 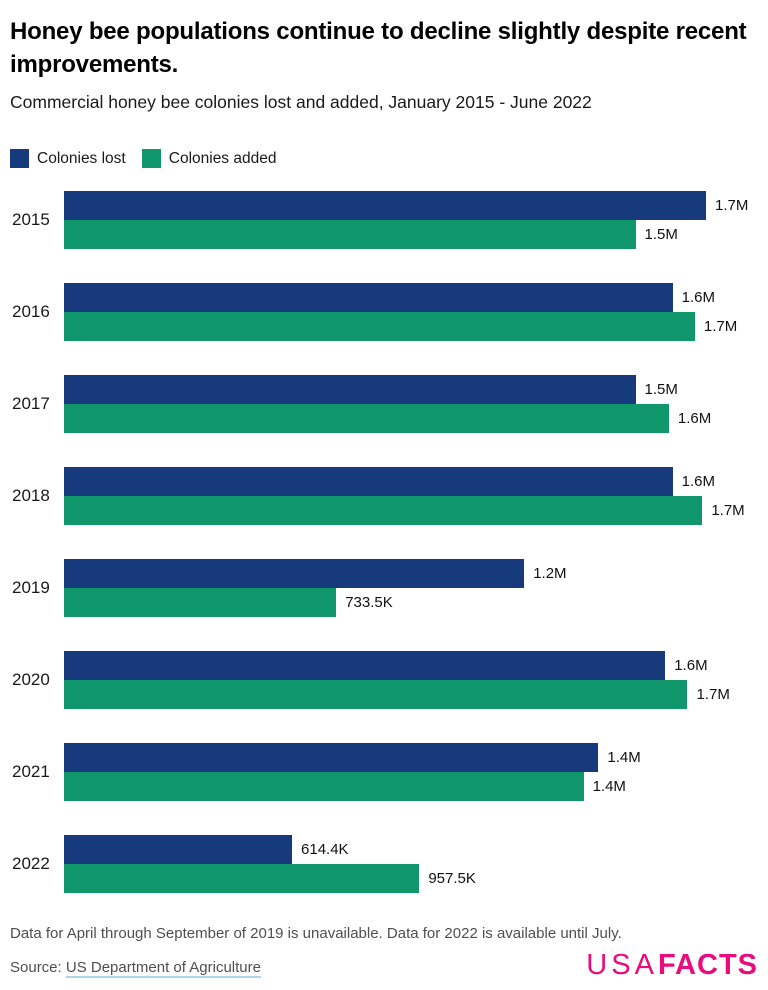 I want to click on chart-row-2016: 2016 1.6M 1.7M, so click(x=384, y=312).